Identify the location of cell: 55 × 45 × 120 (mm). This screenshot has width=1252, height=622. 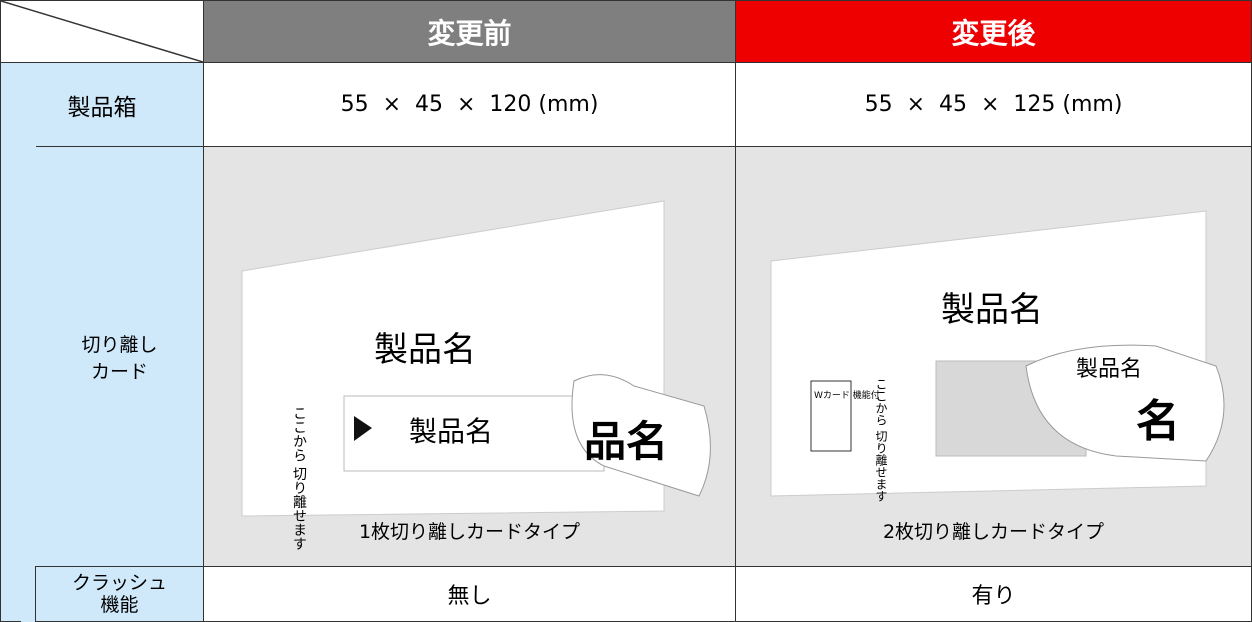
(469, 104).